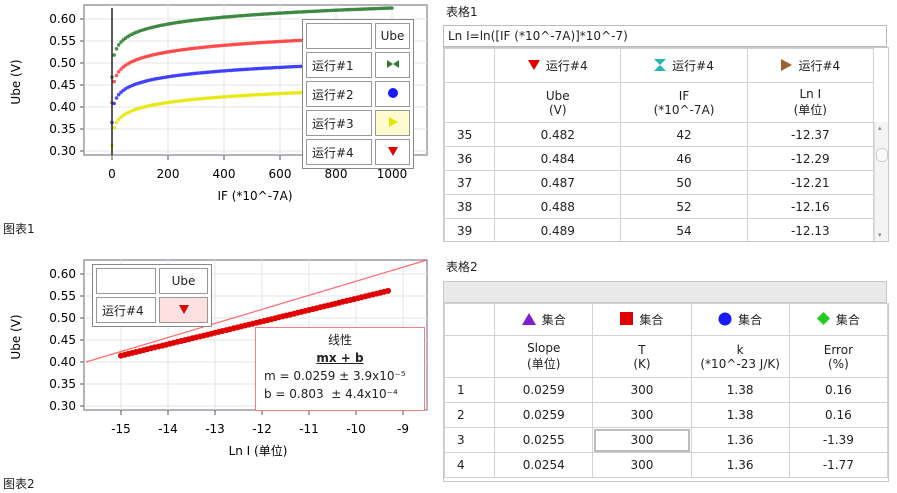 This screenshot has width=897, height=493. What do you see at coordinates (470, 158) in the screenshot?
I see `row-number: 36` at bounding box center [470, 158].